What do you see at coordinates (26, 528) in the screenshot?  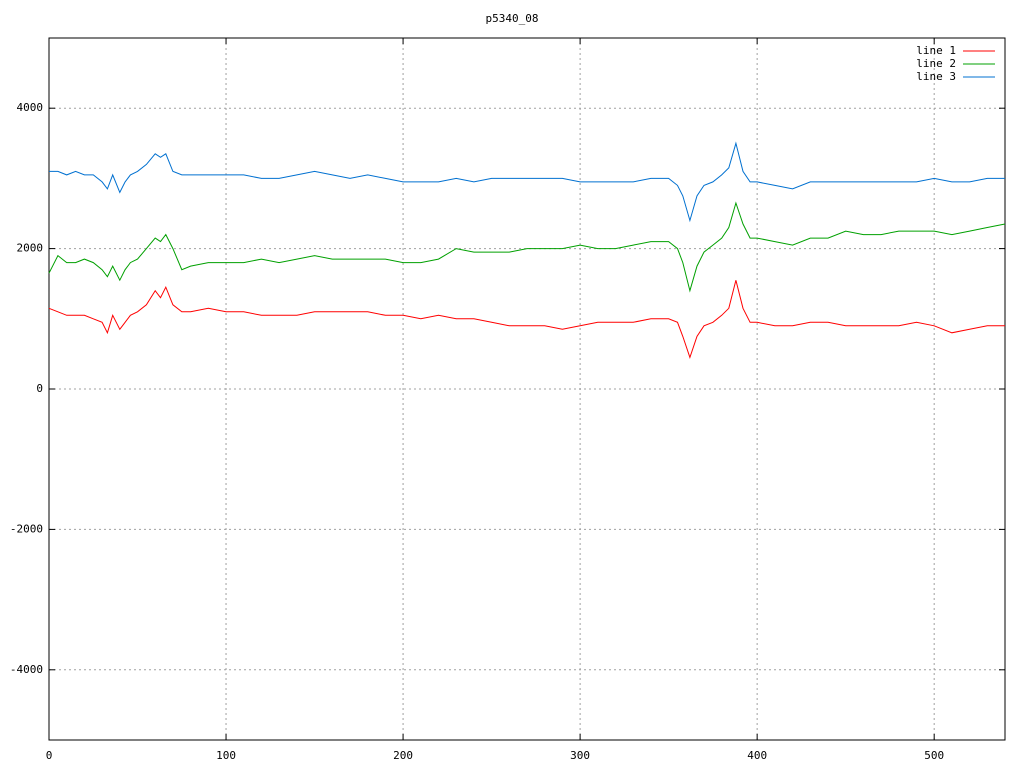 I see `y-tick-label: -2000` at bounding box center [26, 528].